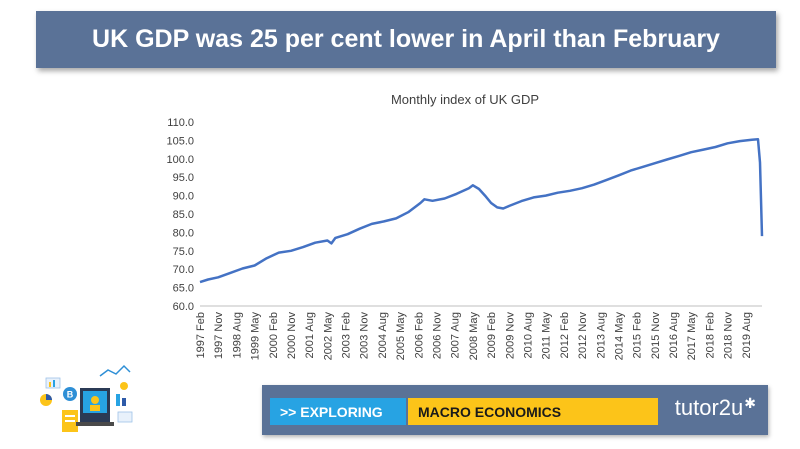  I want to click on x-tick-label: 2003 Nov, so click(365, 336).